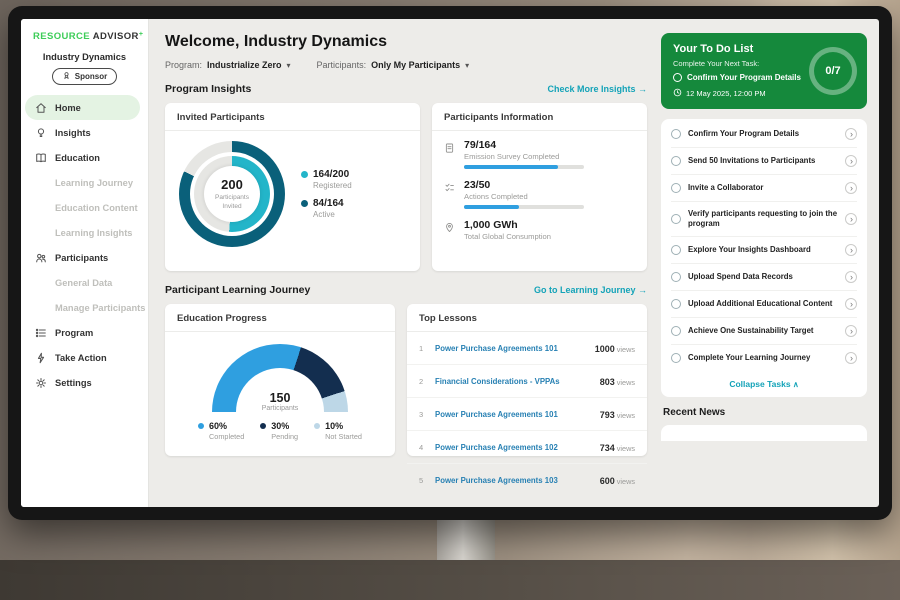  I want to click on legend-dot-registered, so click(304, 174).